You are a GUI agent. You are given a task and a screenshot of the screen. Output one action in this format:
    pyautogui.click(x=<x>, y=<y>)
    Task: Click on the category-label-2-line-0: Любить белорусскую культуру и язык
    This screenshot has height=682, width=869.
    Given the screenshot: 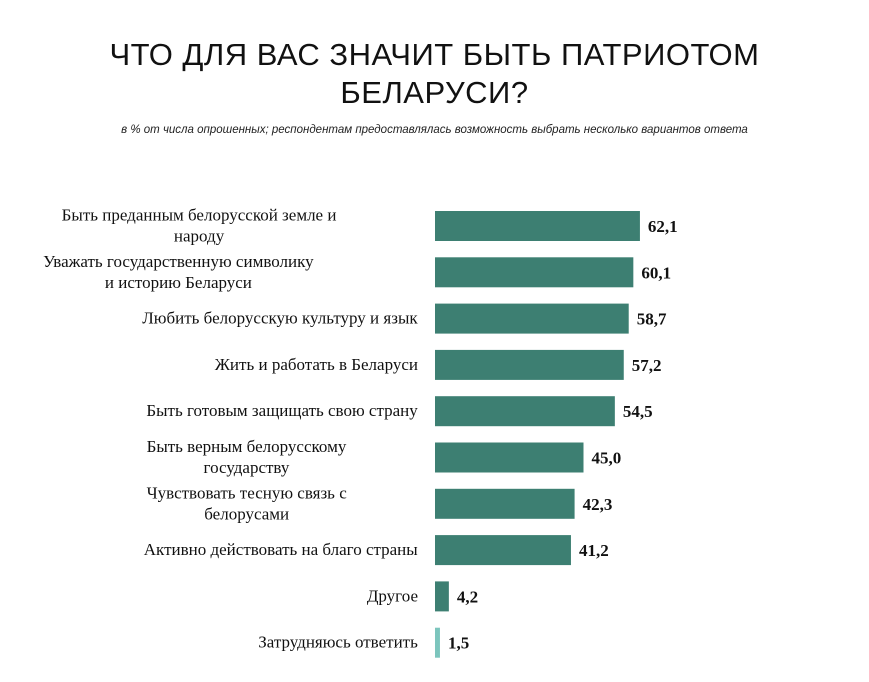 What is the action you would take?
    pyautogui.click(x=280, y=318)
    